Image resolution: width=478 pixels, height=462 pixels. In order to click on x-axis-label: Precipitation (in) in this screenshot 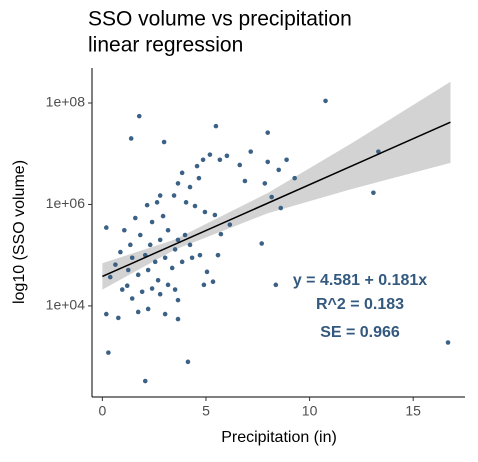, I will do `click(279, 437)`.